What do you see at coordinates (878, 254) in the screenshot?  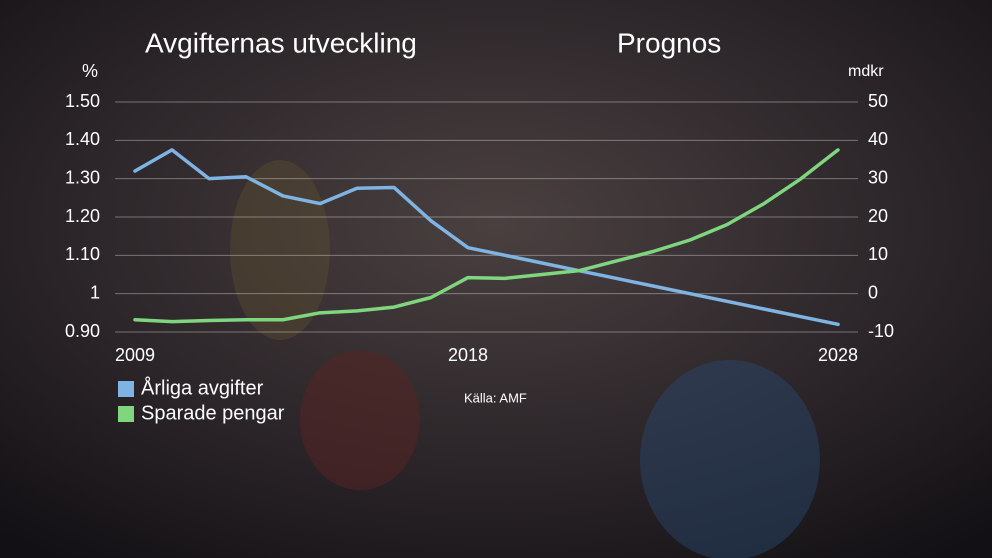 I see `y2-tick-label: 10` at bounding box center [878, 254].